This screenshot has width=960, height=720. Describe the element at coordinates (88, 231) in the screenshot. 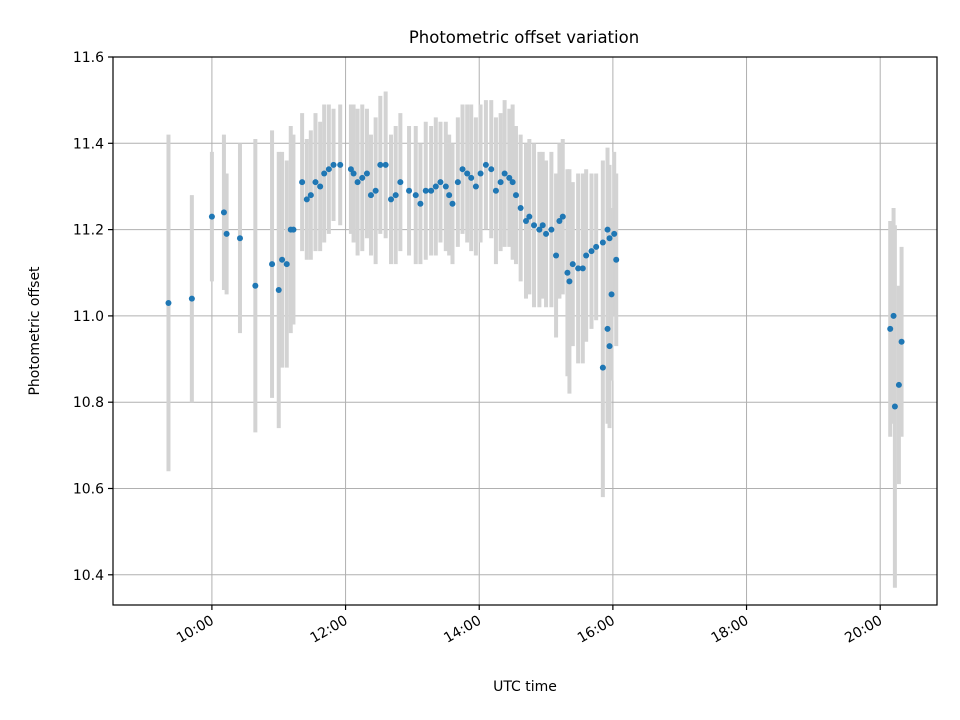

I see `y-tick-label: 11.2` at that location.